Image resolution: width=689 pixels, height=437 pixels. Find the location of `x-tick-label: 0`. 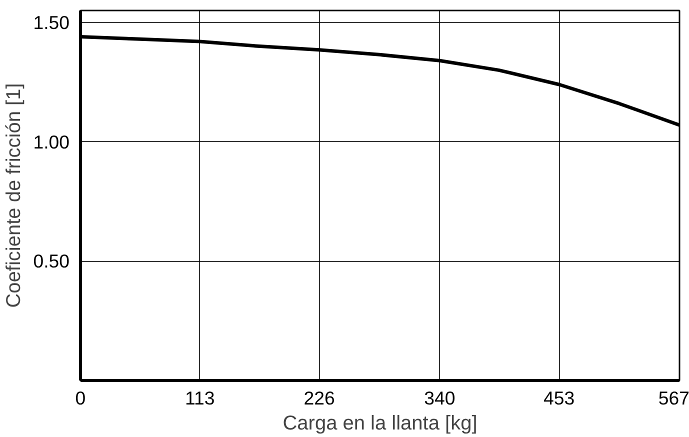

x-tick-label: 0 is located at coordinates (80, 398).